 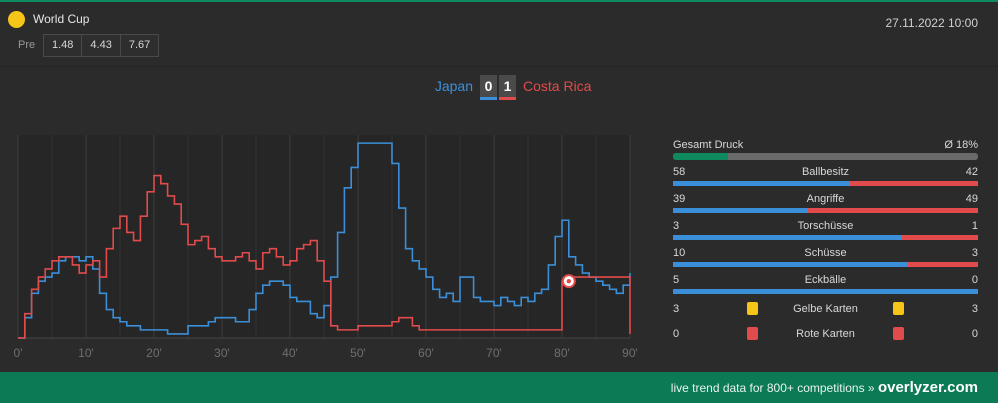 What do you see at coordinates (63, 45) in the screenshot?
I see `odds-home: 1.48` at bounding box center [63, 45].